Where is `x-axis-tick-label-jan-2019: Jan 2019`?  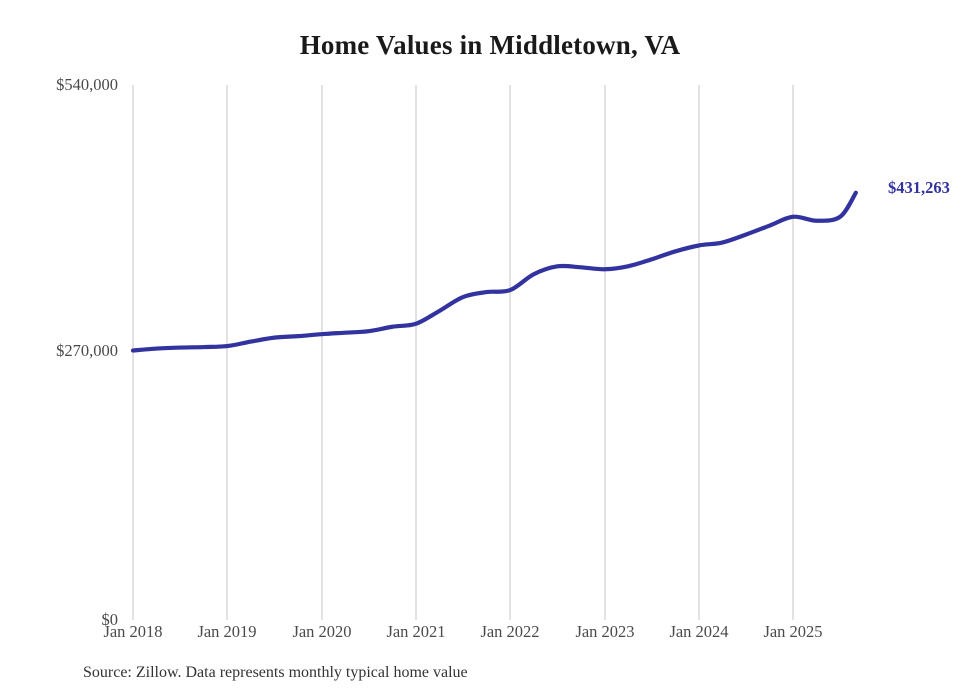
x-axis-tick-label-jan-2019: Jan 2019 is located at coordinates (227, 631).